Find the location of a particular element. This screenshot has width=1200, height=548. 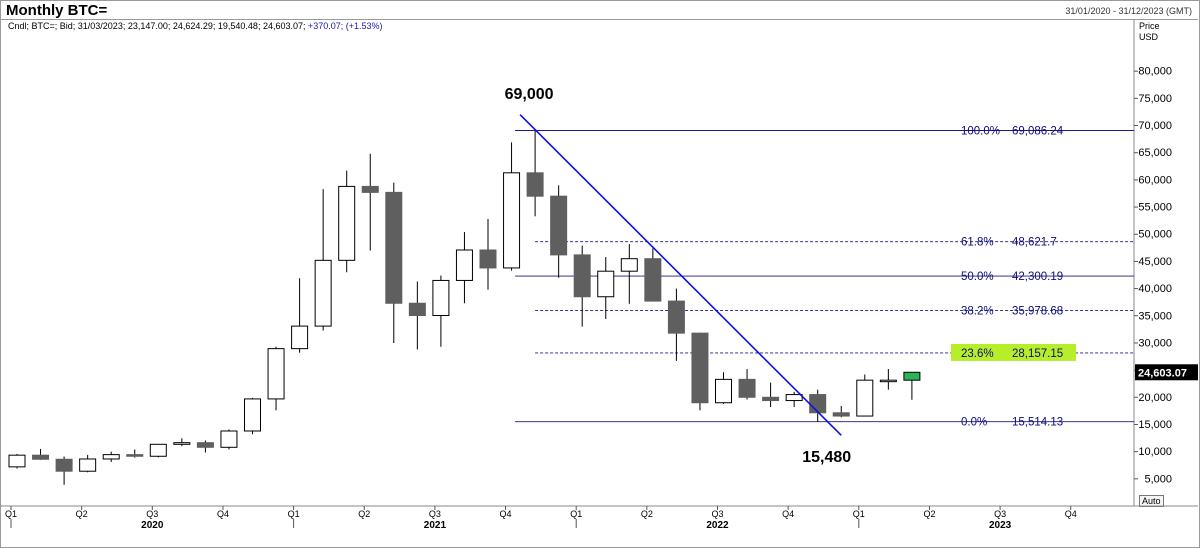

year-label: 2023 is located at coordinates (1000, 525).